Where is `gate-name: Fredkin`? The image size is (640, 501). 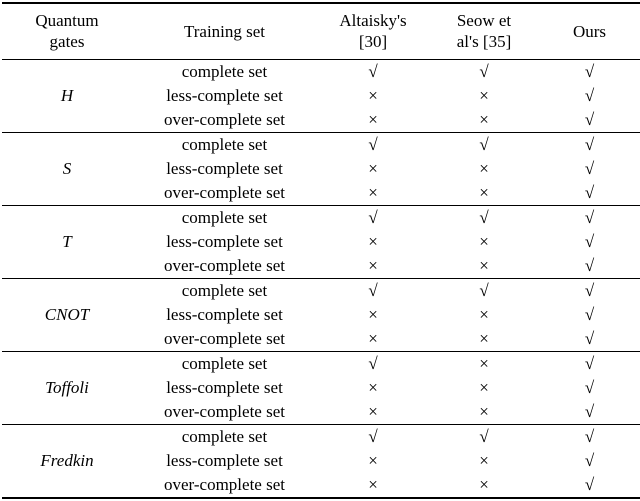 gate-name: Fredkin is located at coordinates (67, 460).